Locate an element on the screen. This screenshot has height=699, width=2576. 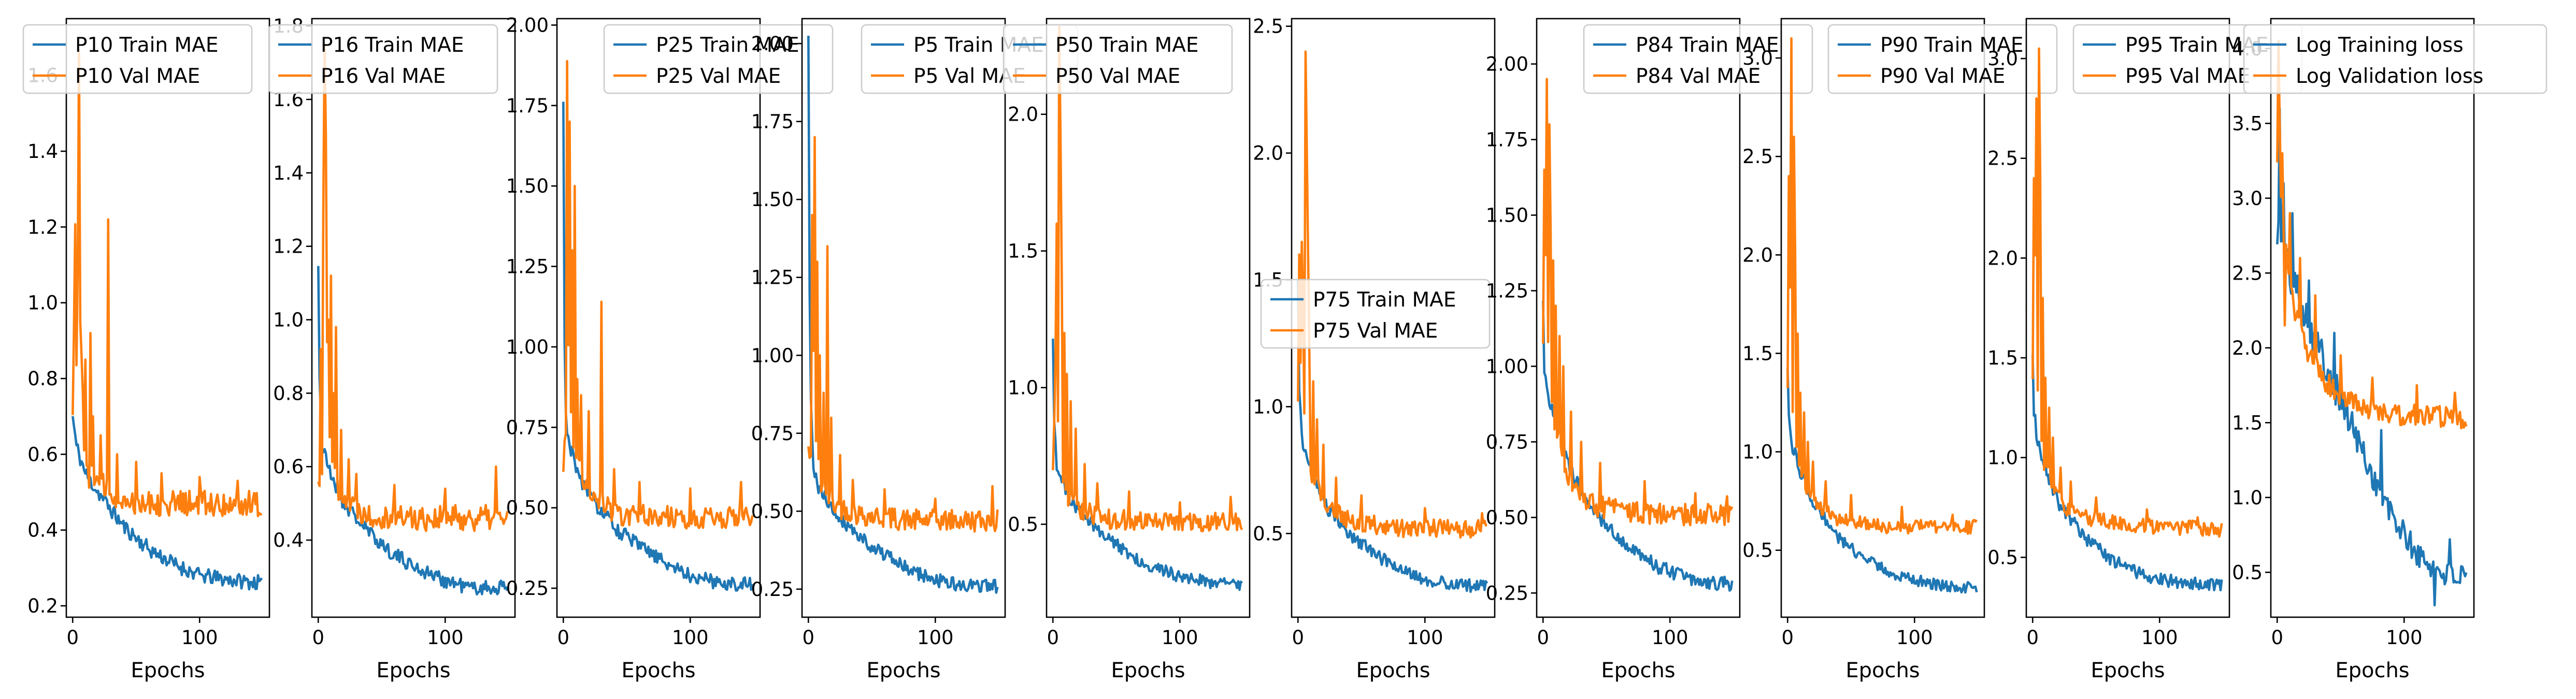
y-tick-label: 1.4 is located at coordinates (288, 173).